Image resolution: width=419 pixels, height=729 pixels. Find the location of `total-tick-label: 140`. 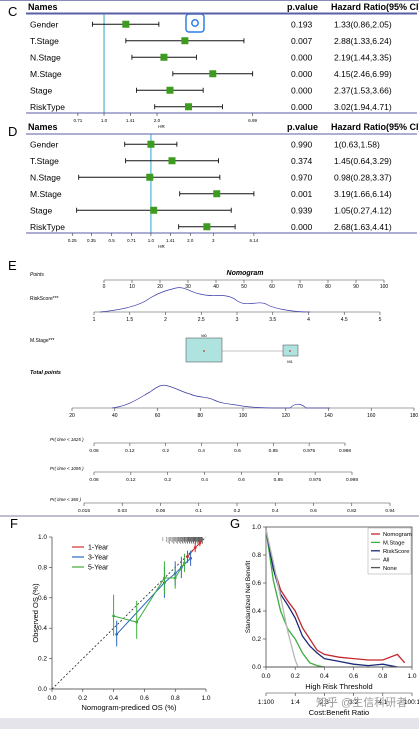

total-tick-label: 140 is located at coordinates (328, 416).